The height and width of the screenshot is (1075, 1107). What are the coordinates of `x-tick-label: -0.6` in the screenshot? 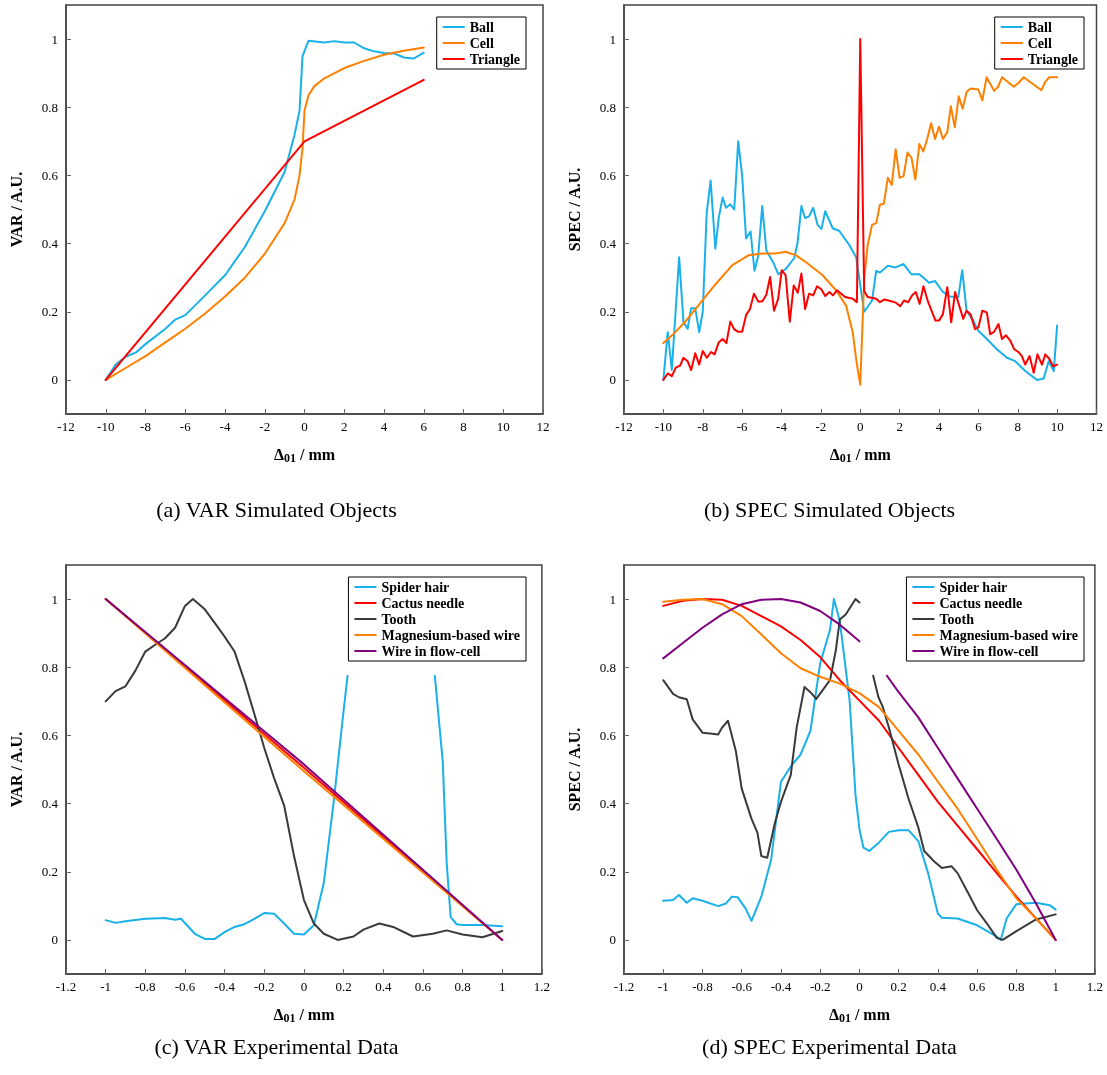 It's located at (185, 986).